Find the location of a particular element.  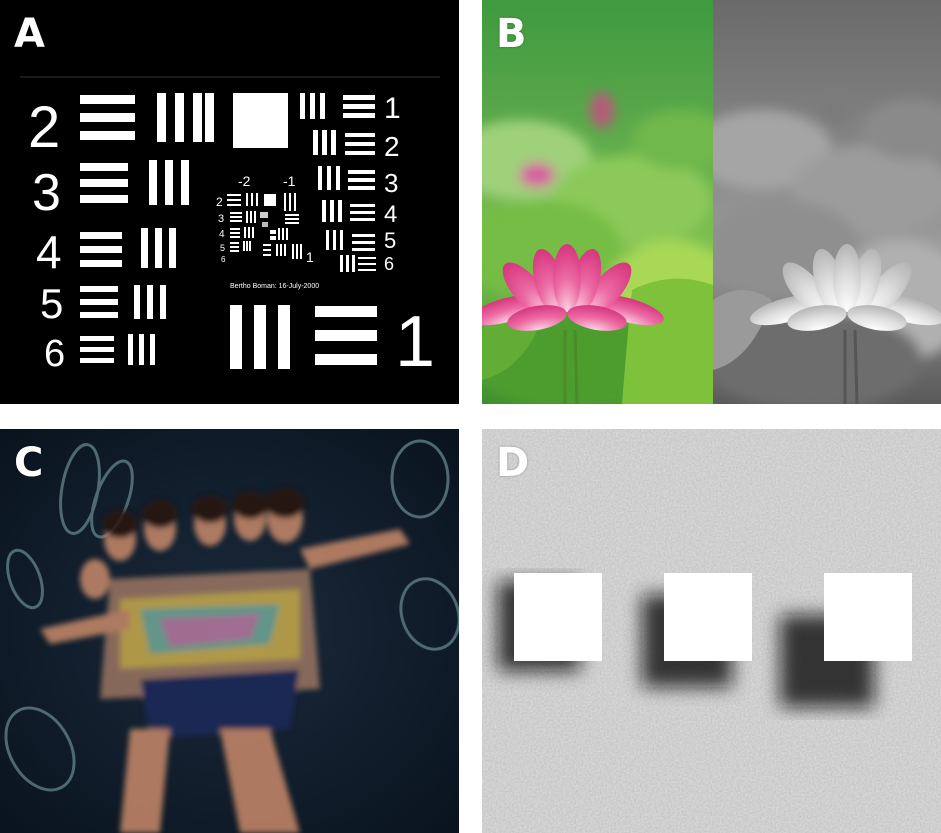

panel-label: A is located at coordinates (30, 34).